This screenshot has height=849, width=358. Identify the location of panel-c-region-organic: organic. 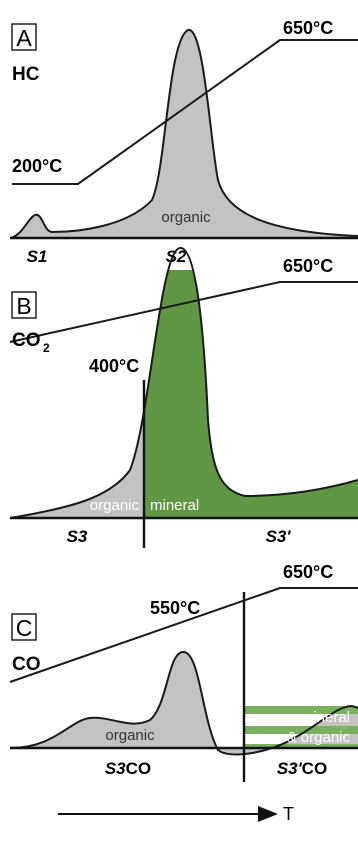
(130, 735).